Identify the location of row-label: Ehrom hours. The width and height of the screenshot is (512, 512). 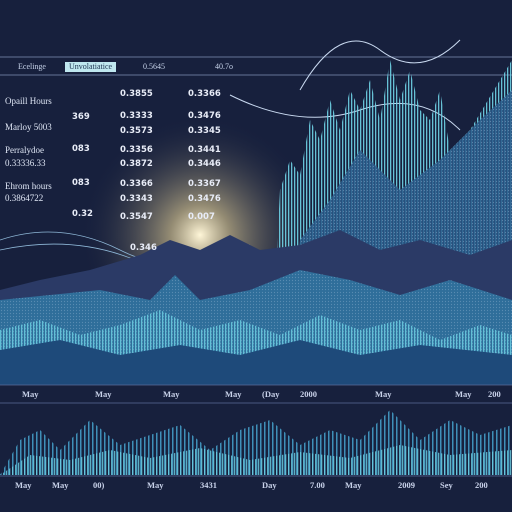
(28, 186).